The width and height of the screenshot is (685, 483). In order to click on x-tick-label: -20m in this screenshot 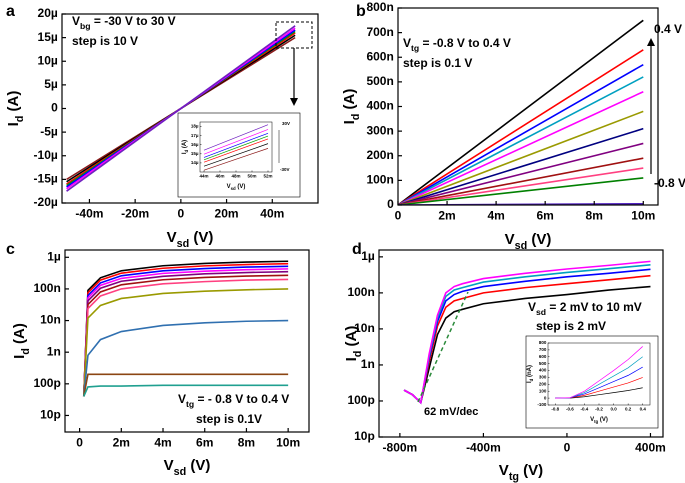, I will do `click(135, 214)`.